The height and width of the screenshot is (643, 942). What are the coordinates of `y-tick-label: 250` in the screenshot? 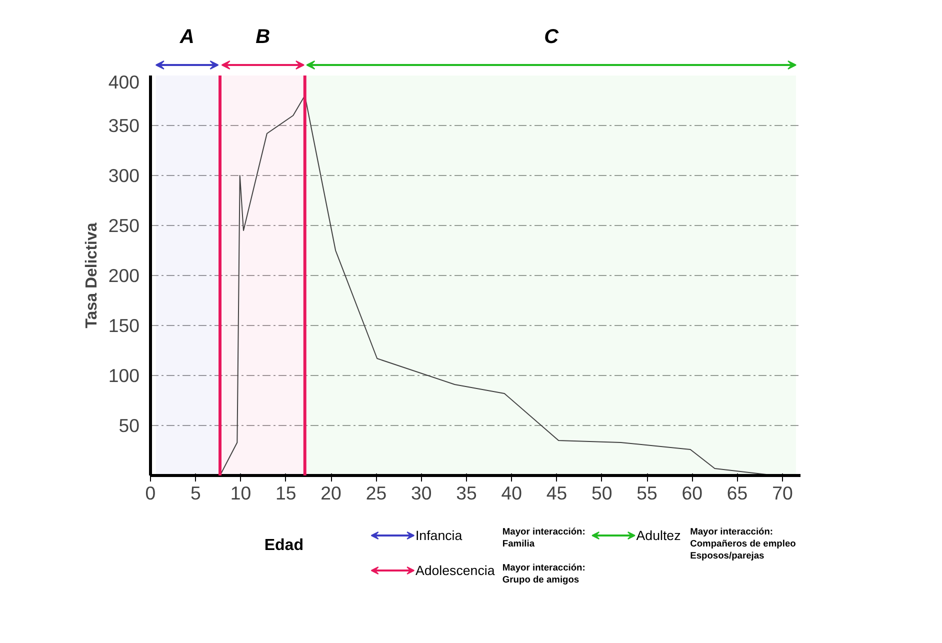 It's located at (124, 225).